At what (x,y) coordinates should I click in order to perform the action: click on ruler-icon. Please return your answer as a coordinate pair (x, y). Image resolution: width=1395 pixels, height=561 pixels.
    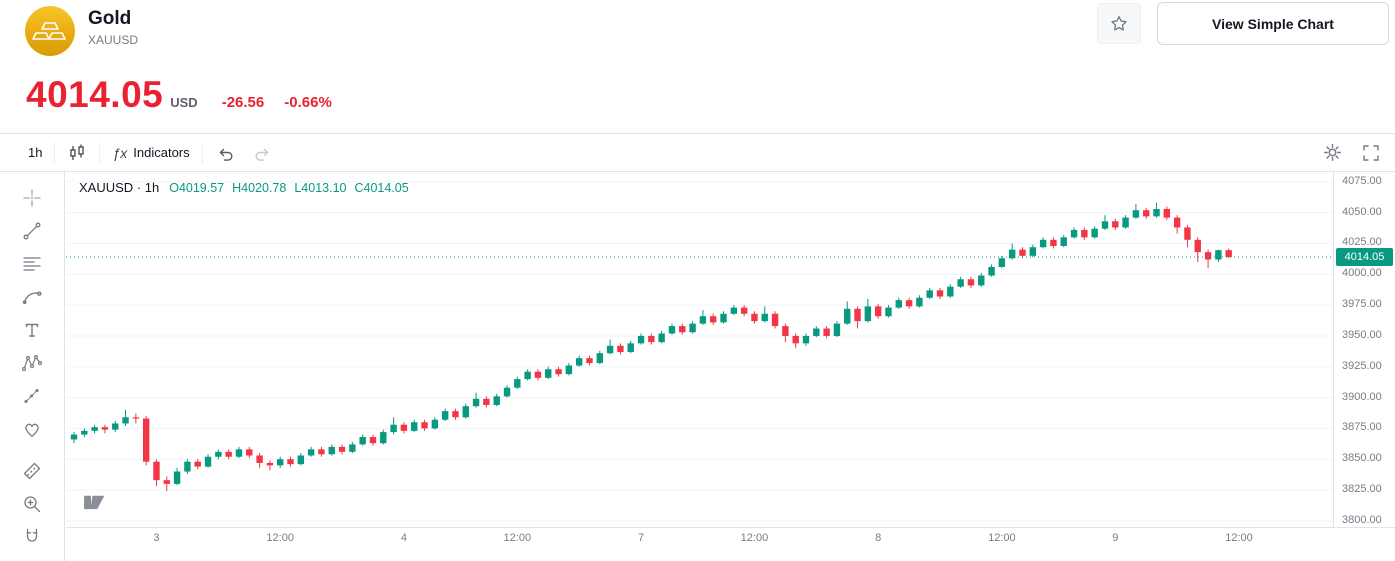
    Looking at the image, I should click on (32, 471).